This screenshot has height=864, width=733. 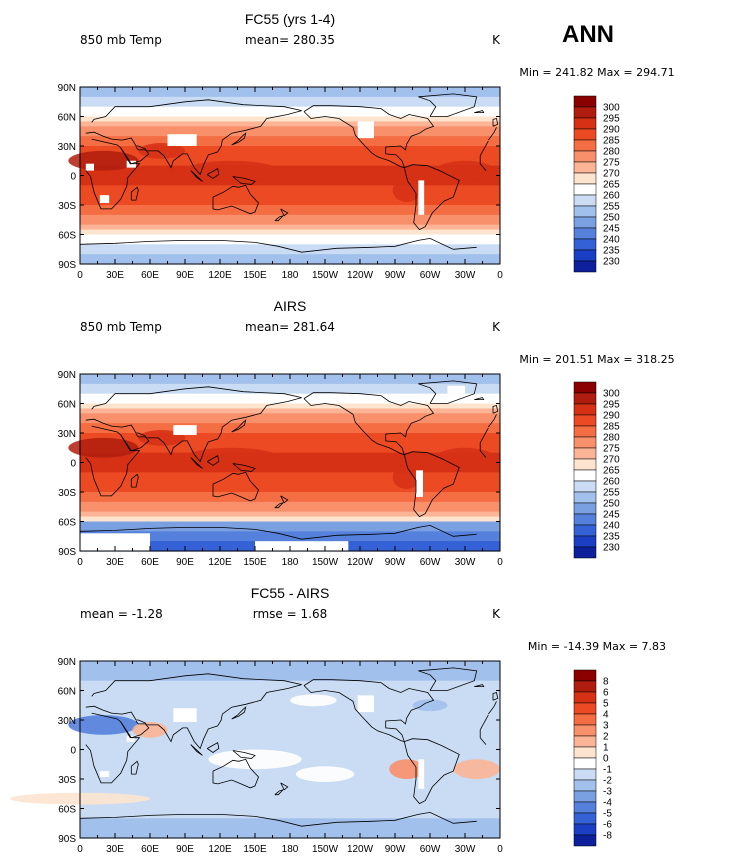 What do you see at coordinates (611, 174) in the screenshot?
I see `colorbar-label: 270` at bounding box center [611, 174].